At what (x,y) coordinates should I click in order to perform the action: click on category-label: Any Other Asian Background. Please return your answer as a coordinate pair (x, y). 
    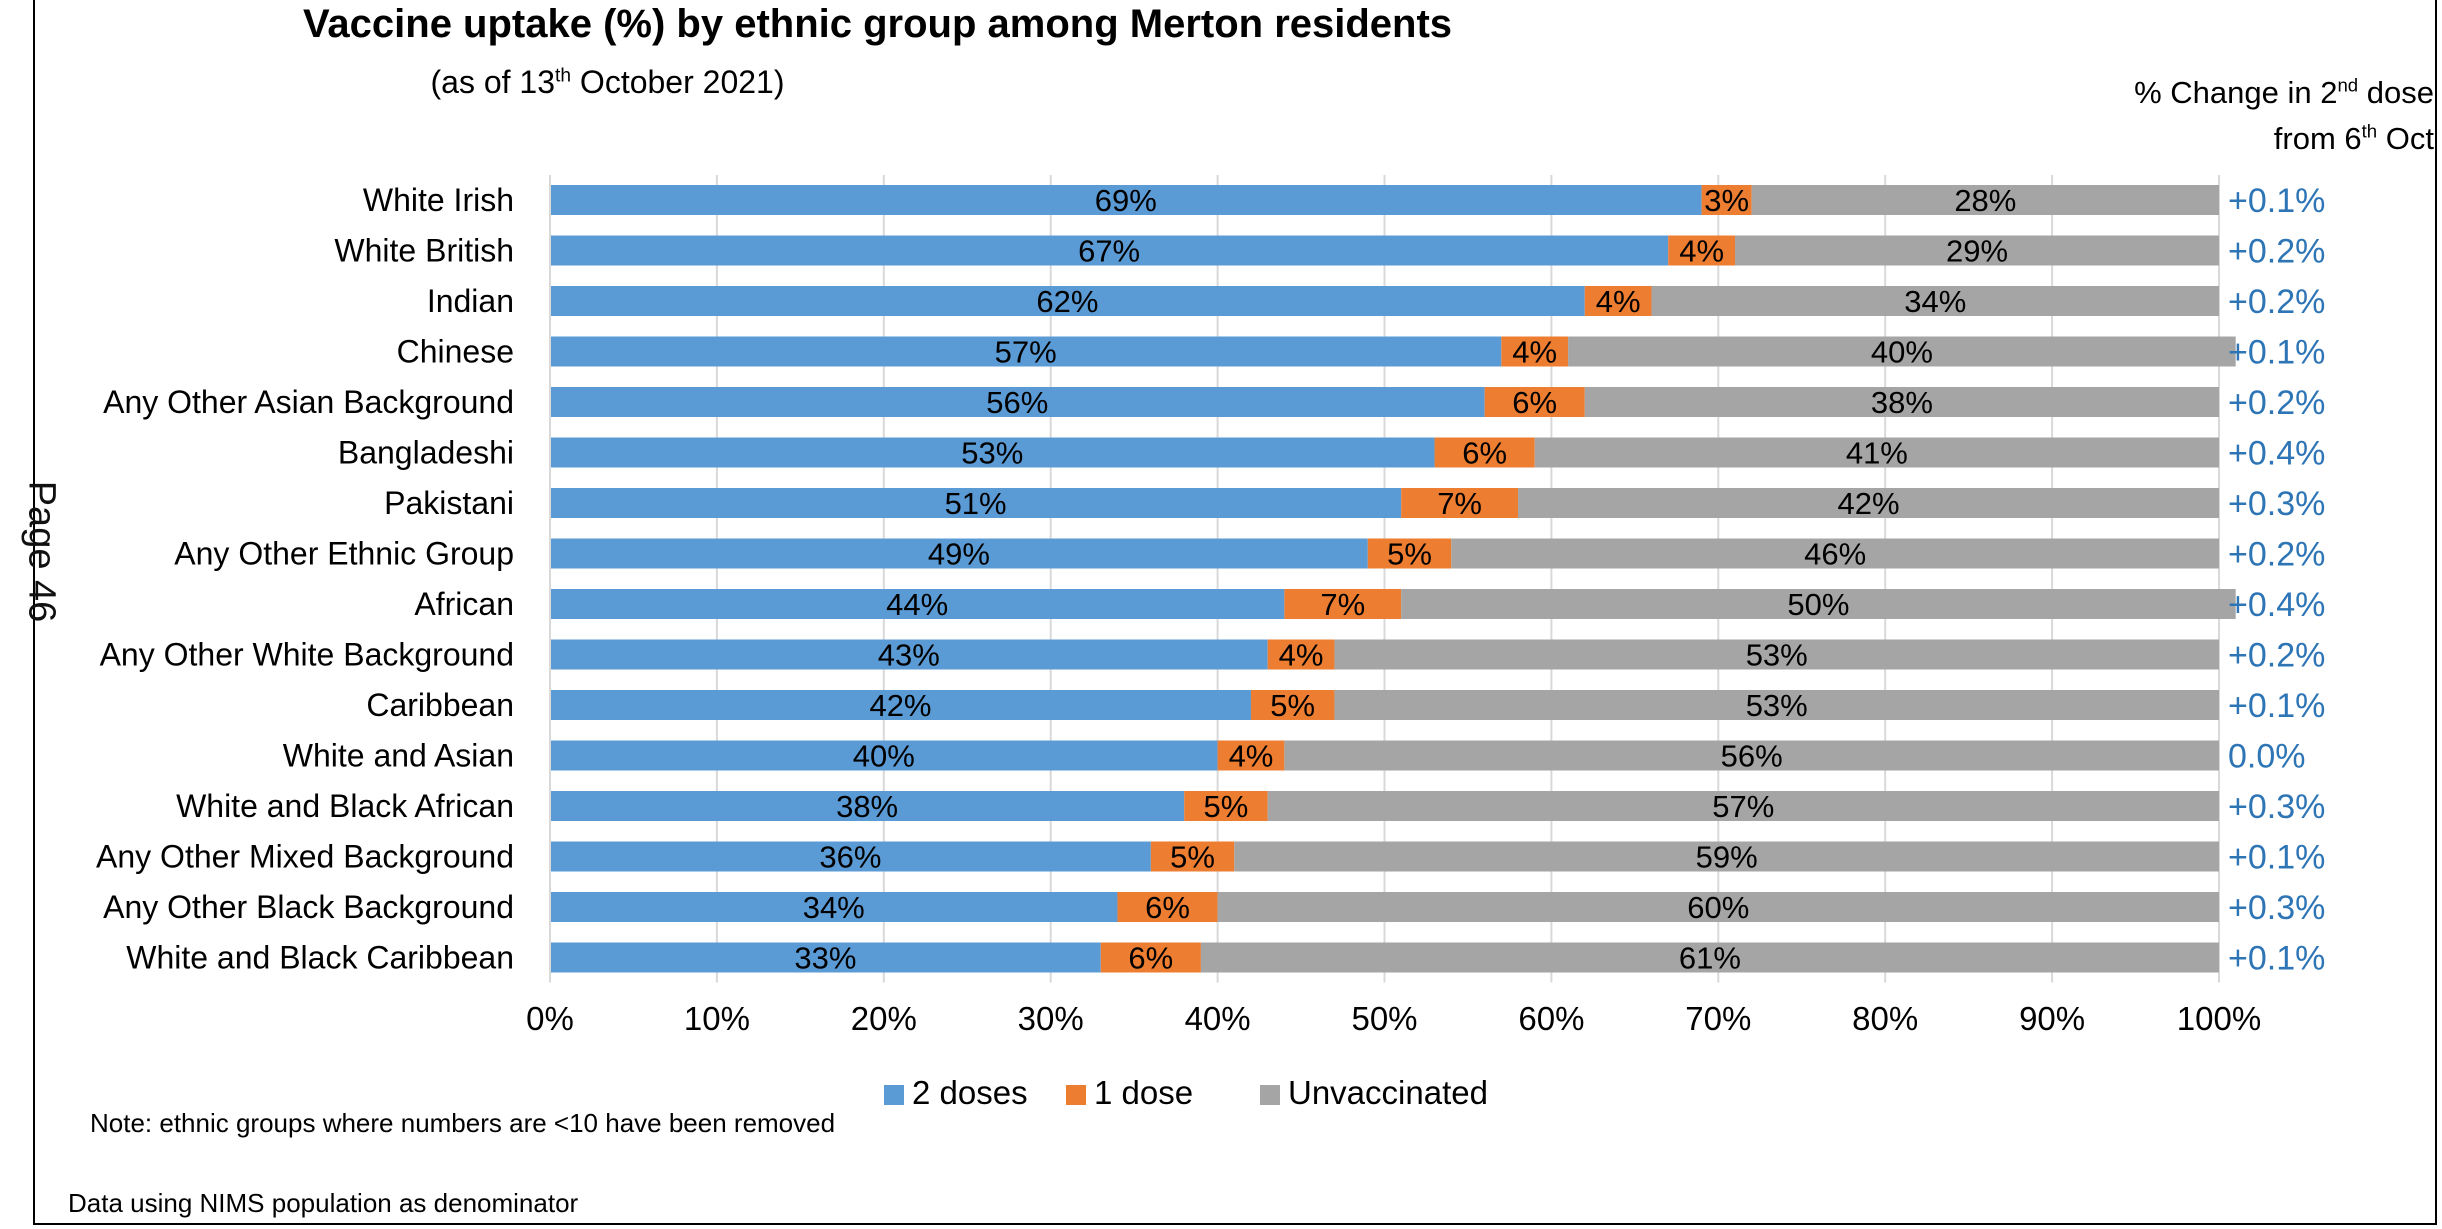
    Looking at the image, I should click on (308, 402).